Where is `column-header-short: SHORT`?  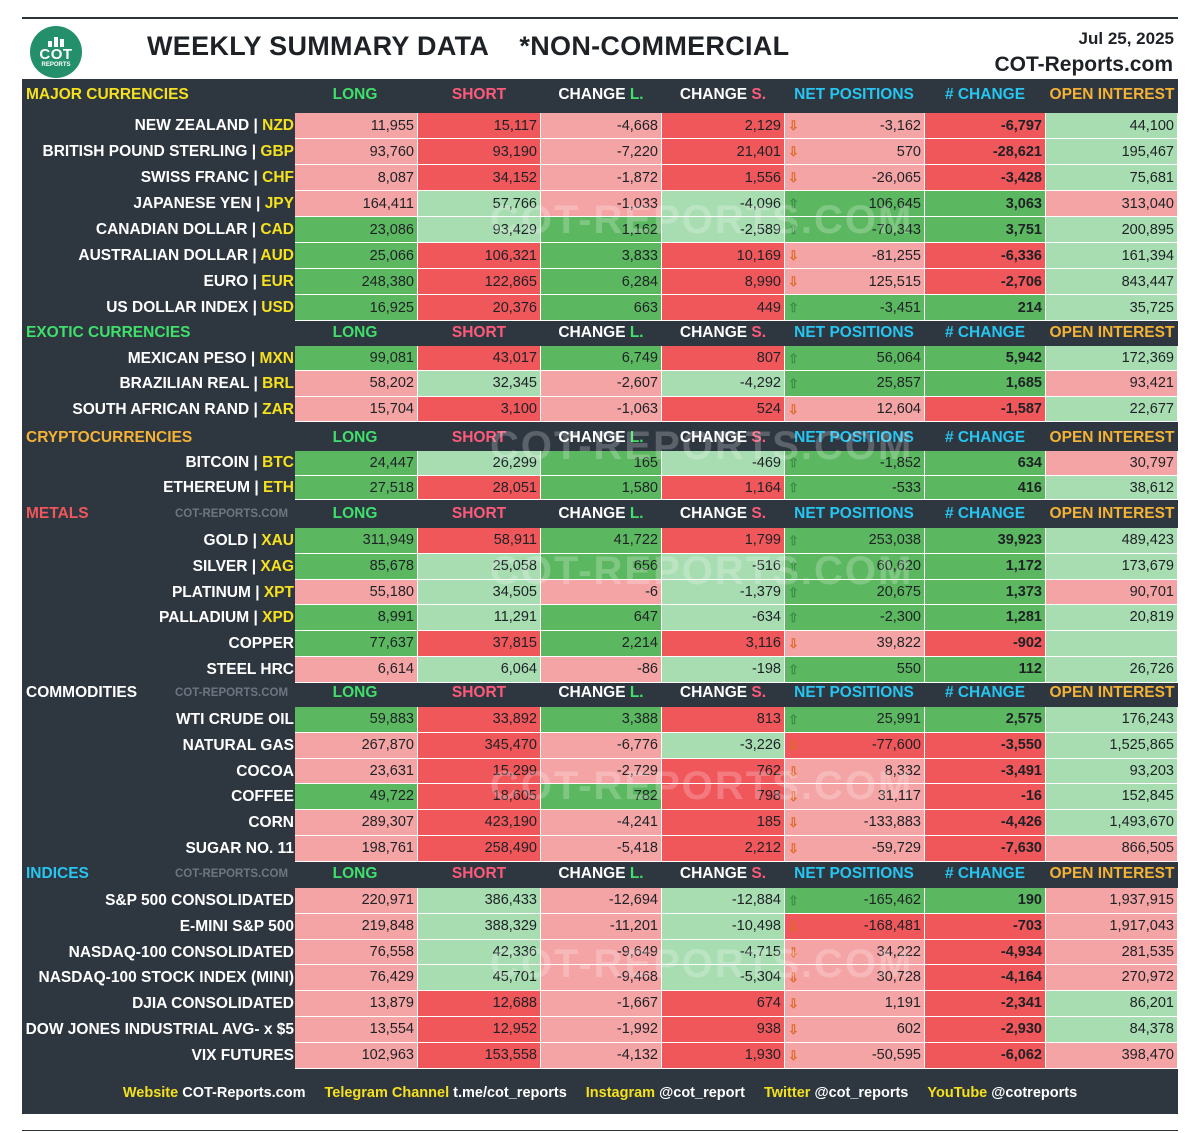
column-header-short: SHORT is located at coordinates (479, 873).